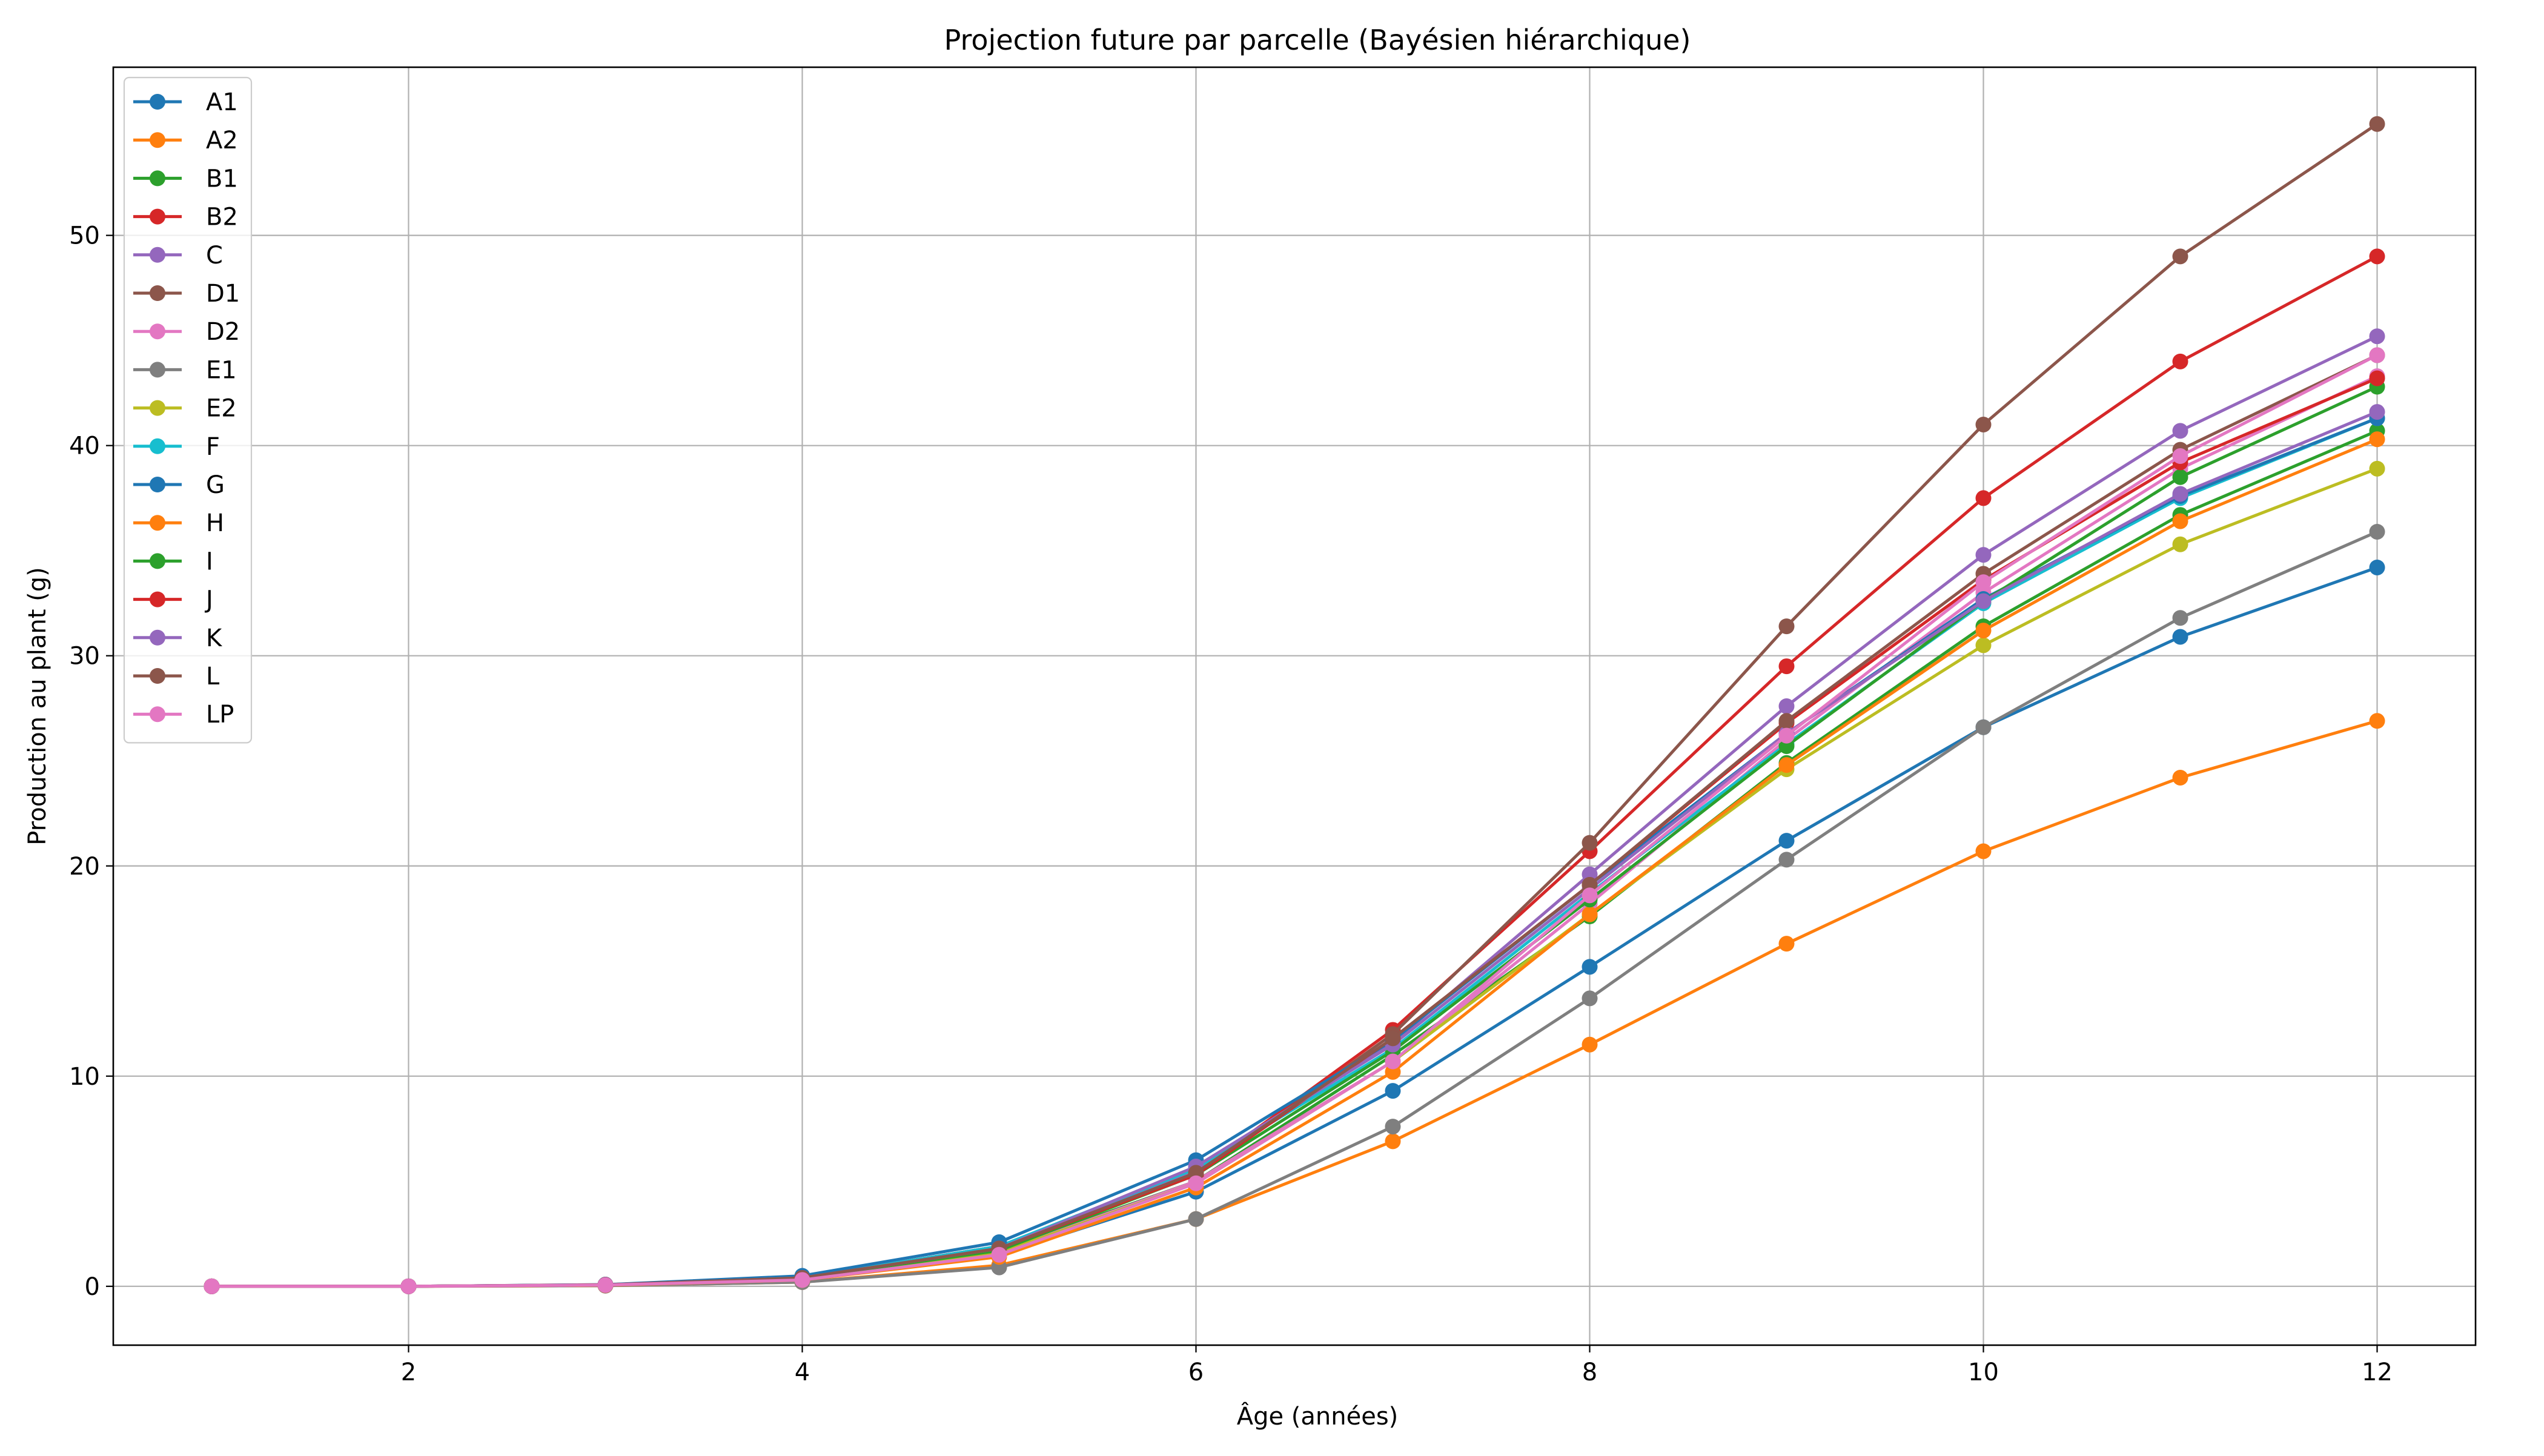  Describe the element at coordinates (1589, 1372) in the screenshot. I see `x-tick-label: 8` at that location.